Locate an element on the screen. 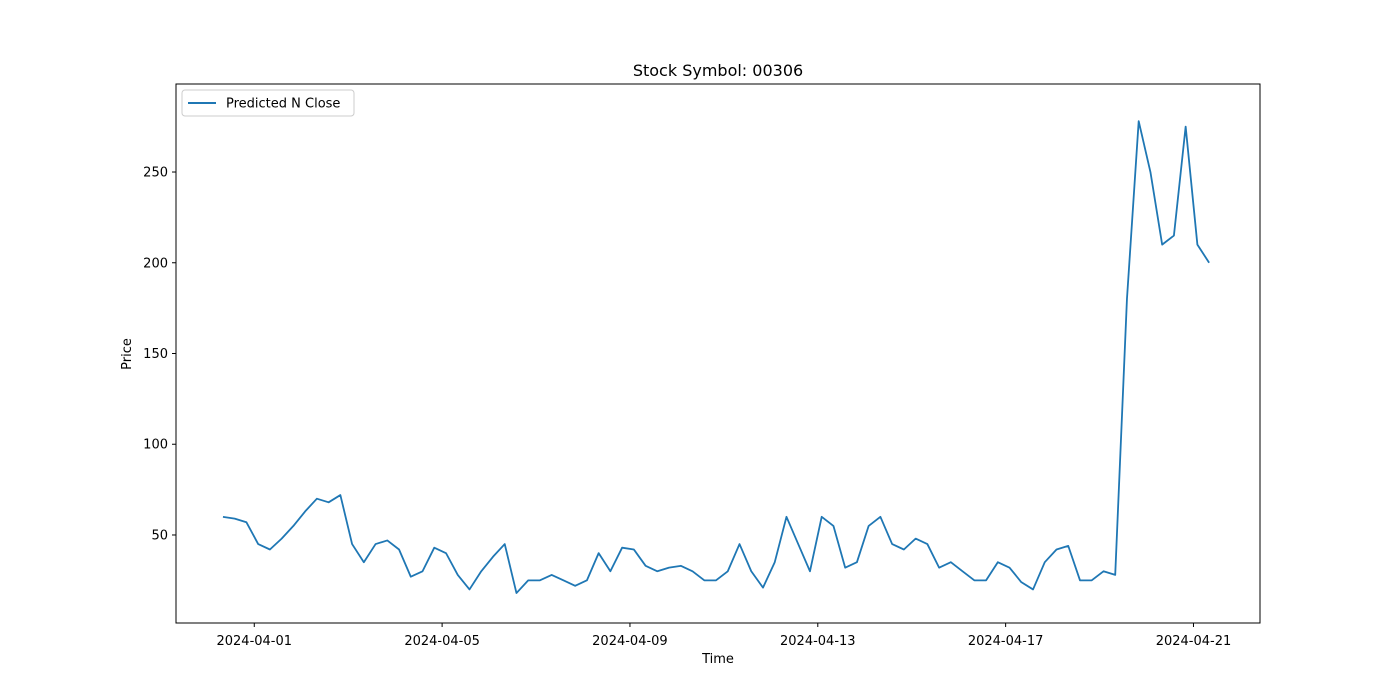 This screenshot has width=1400, height=700. y-tick-label: 100 is located at coordinates (155, 445).